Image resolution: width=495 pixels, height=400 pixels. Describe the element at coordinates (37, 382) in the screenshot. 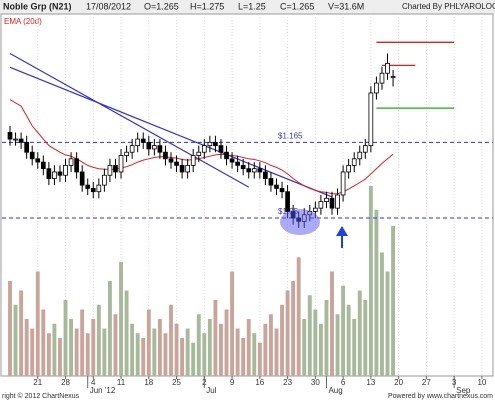

I see `x-tick-label: 21` at that location.